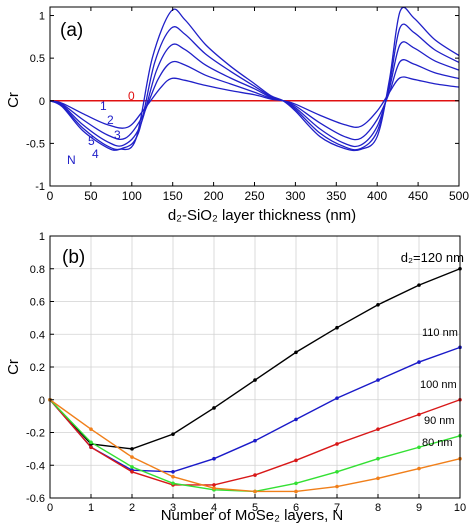 Image resolution: width=474 pixels, height=526 pixels. What do you see at coordinates (13, 100) in the screenshot?
I see `panel-a-y-axis-label: Cr` at bounding box center [13, 100].